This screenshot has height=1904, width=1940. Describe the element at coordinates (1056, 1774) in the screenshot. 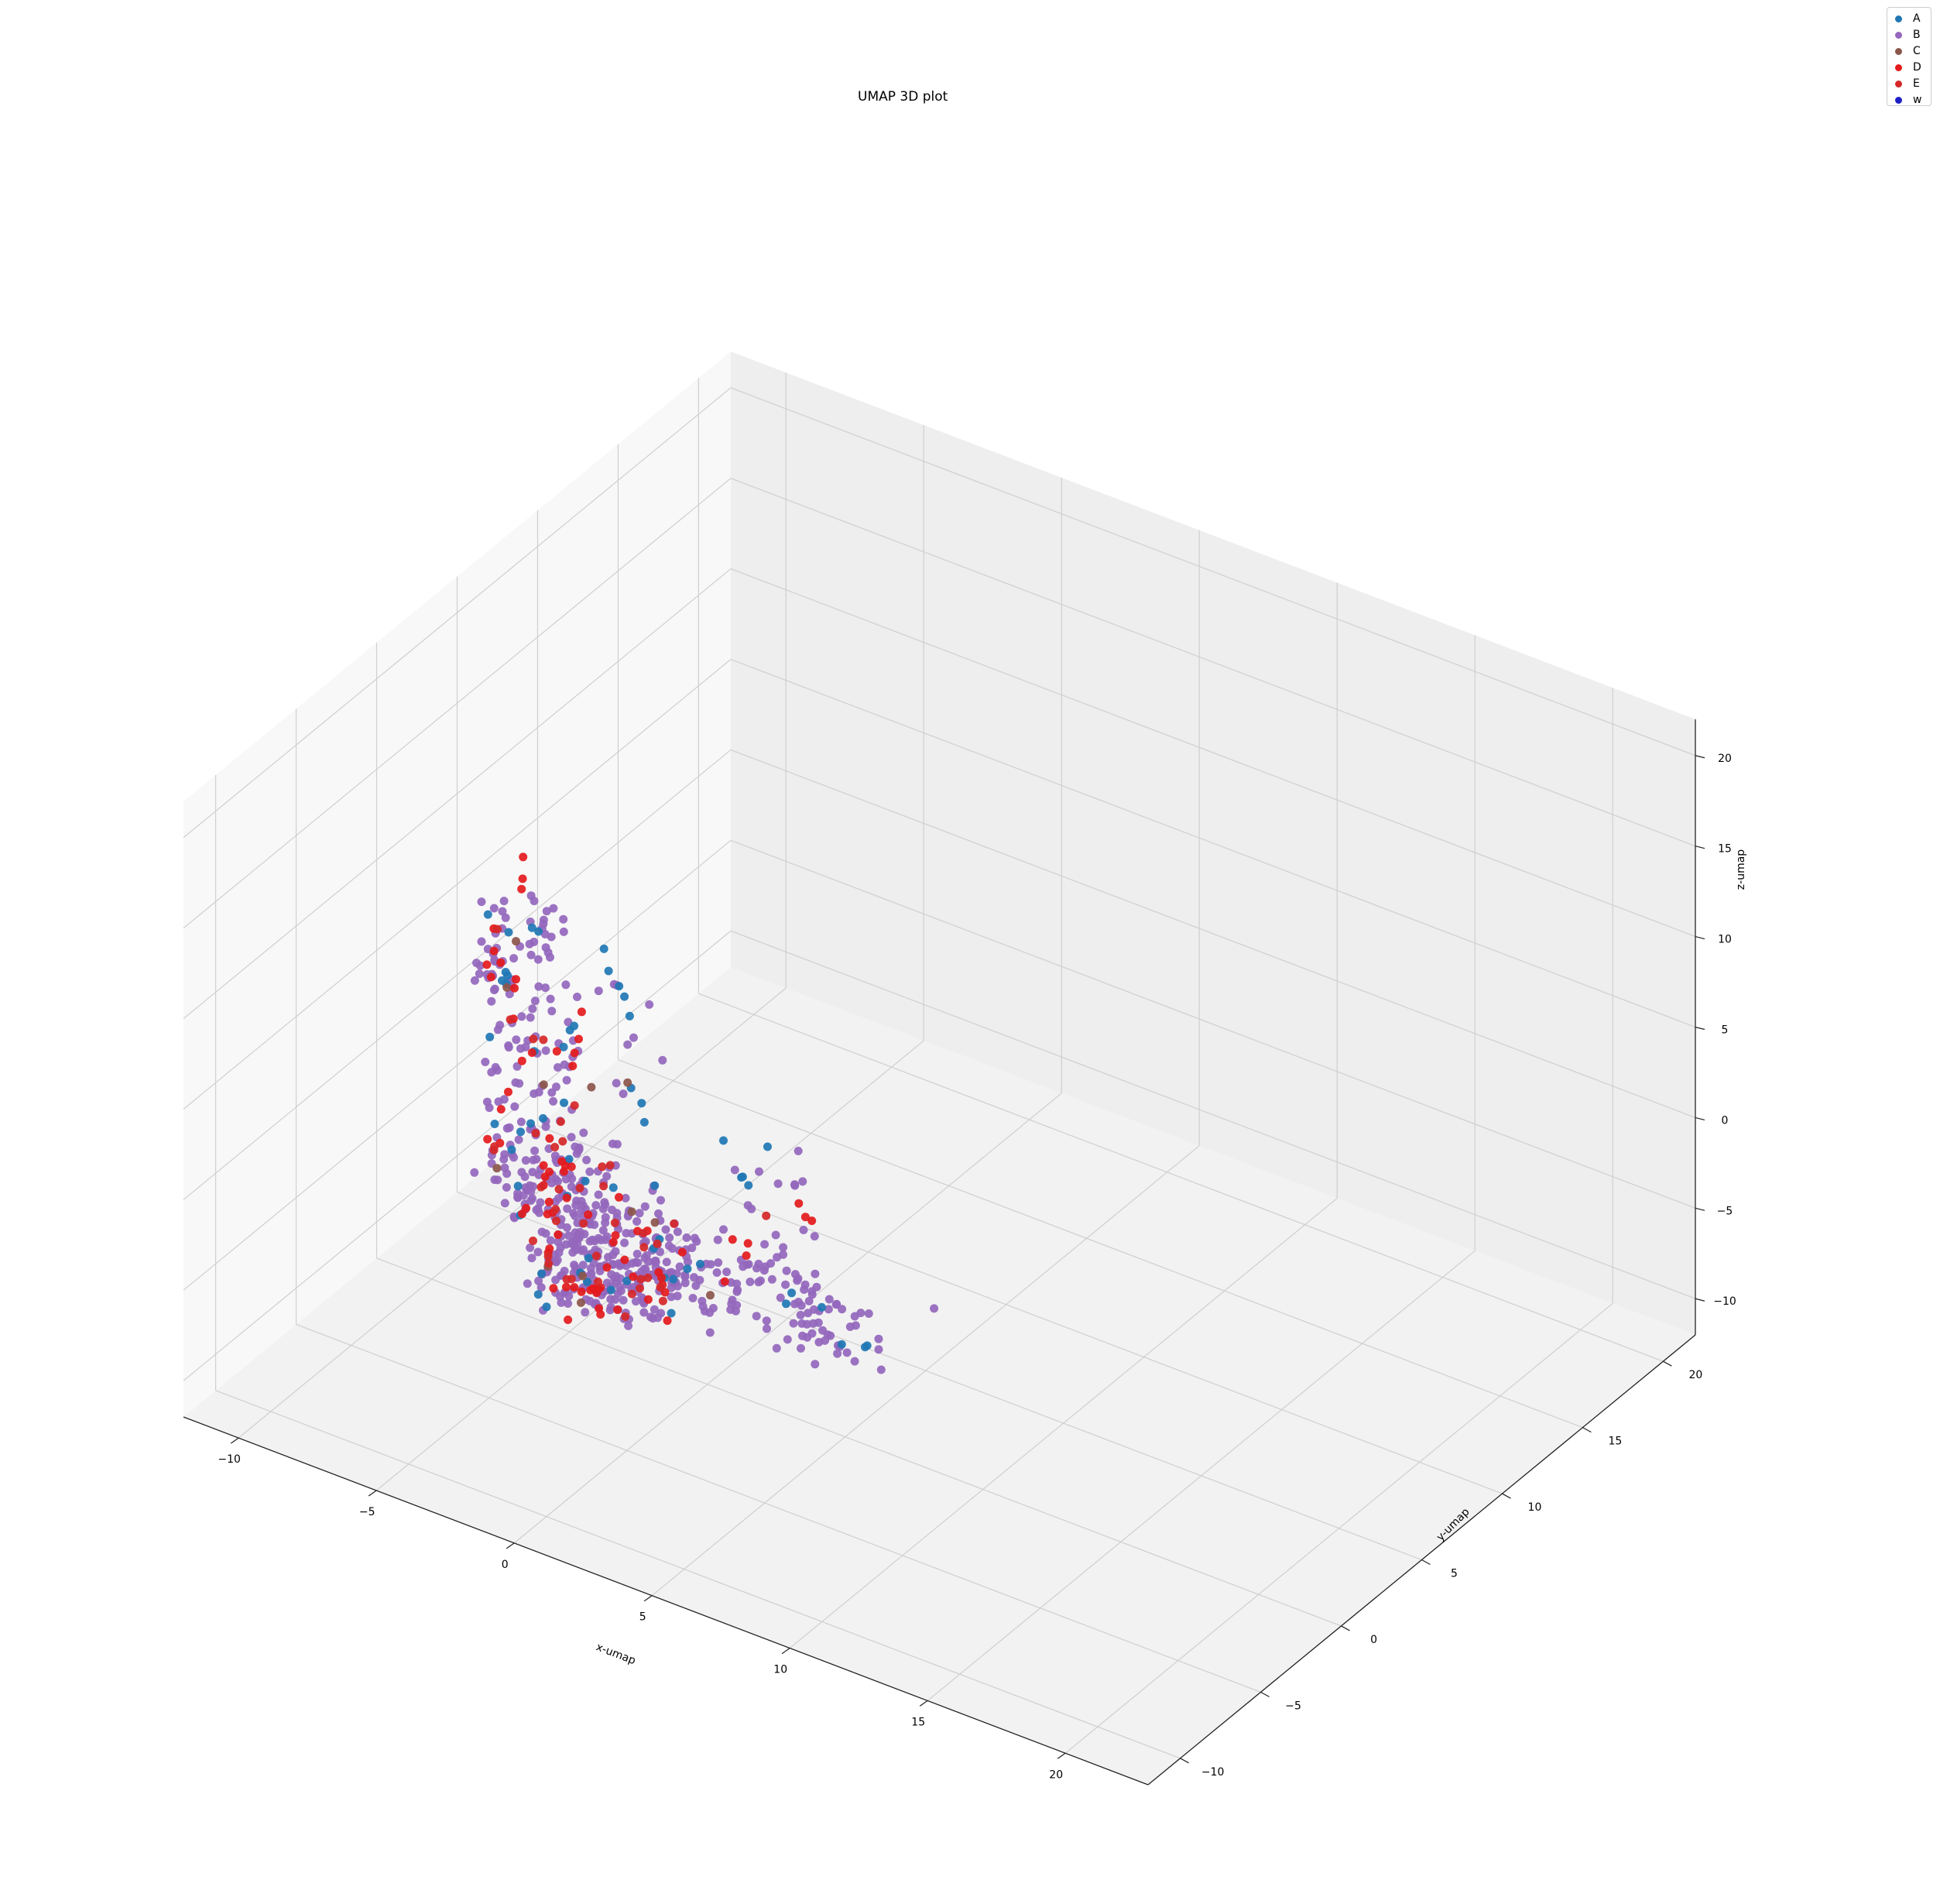

I see `x-tick-label: 20` at that location.